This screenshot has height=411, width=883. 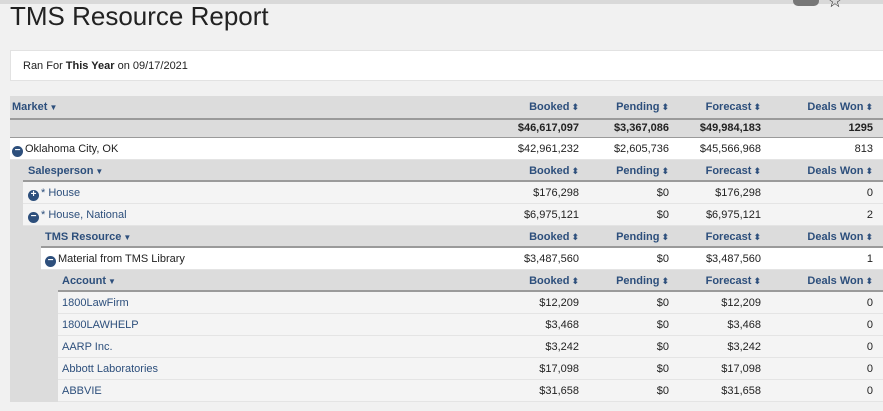 I want to click on market-column-header: Market ▼, so click(x=35, y=107).